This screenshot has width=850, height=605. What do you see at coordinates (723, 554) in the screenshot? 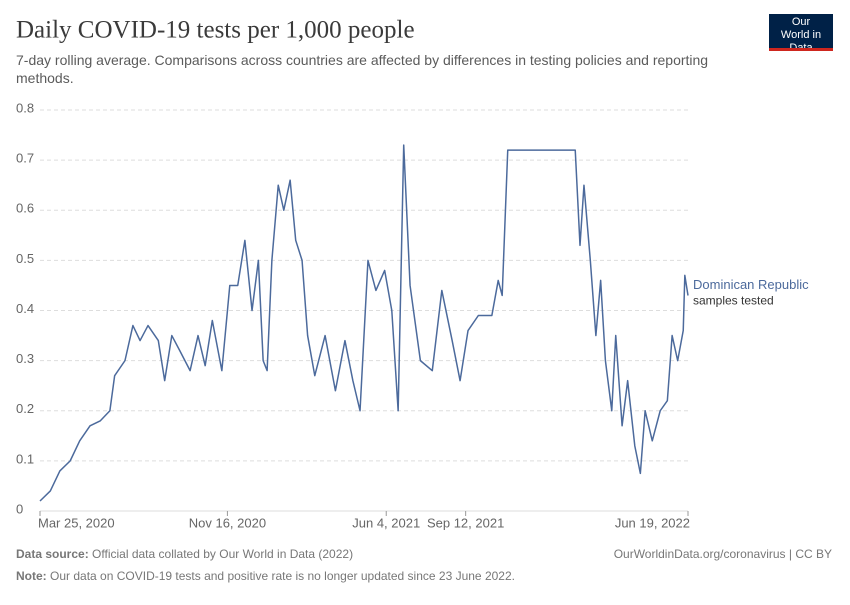
I see `url: OurWorldinData.org/coronavirus | CC BY` at bounding box center [723, 554].